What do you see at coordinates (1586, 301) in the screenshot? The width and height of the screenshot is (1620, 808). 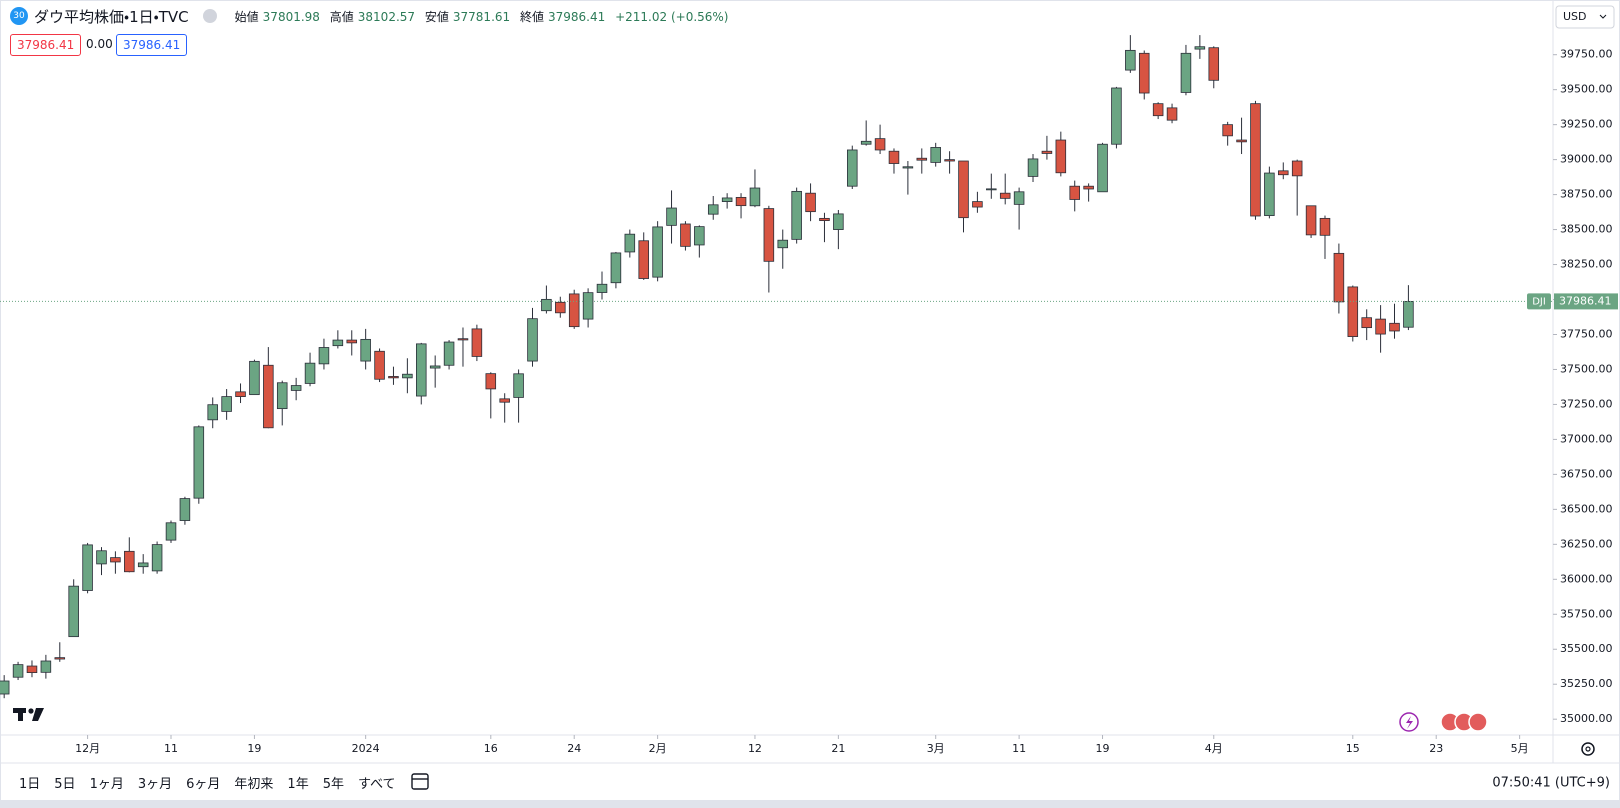 I see `price-tag` at bounding box center [1586, 301].